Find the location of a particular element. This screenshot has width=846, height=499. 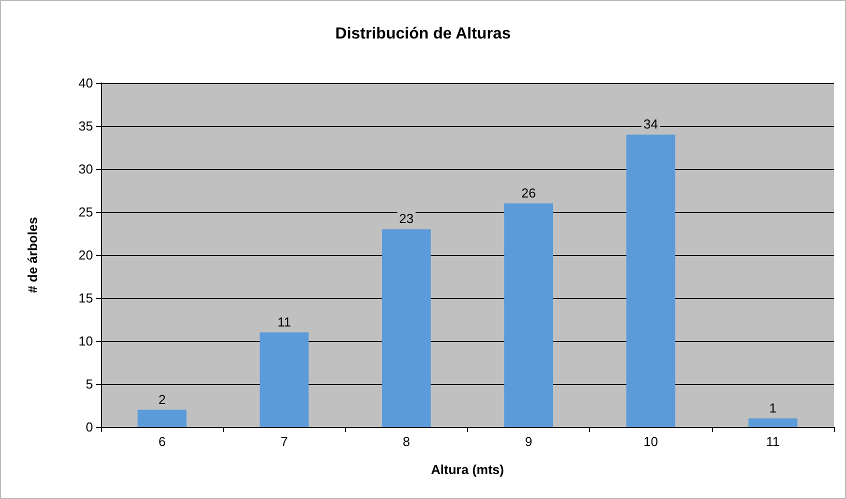

x-axis-title: Altura (mts) is located at coordinates (467, 469).